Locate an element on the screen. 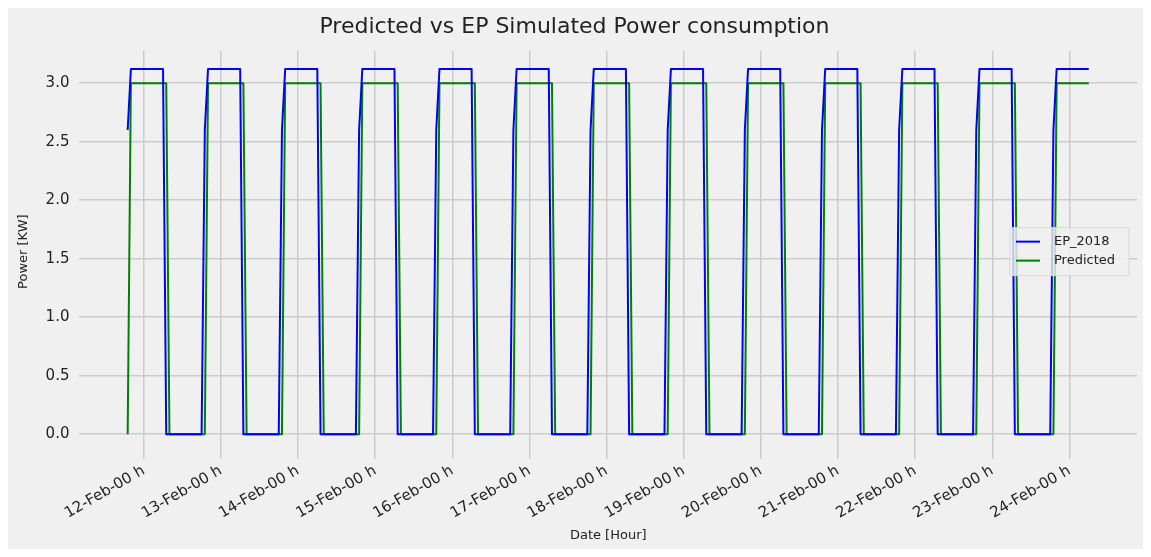 The height and width of the screenshot is (557, 1151). y-axis-title: Power [KW] is located at coordinates (23, 251).